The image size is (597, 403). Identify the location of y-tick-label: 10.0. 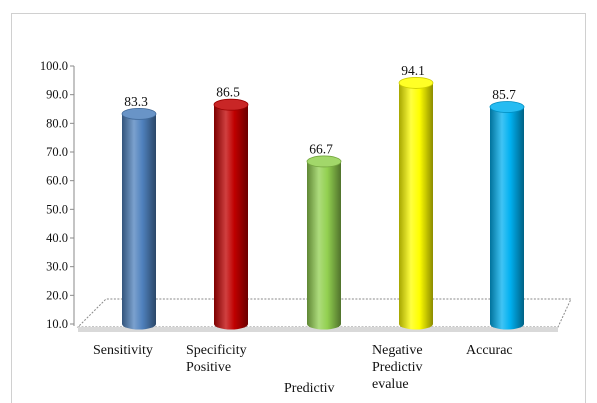
(57, 324).